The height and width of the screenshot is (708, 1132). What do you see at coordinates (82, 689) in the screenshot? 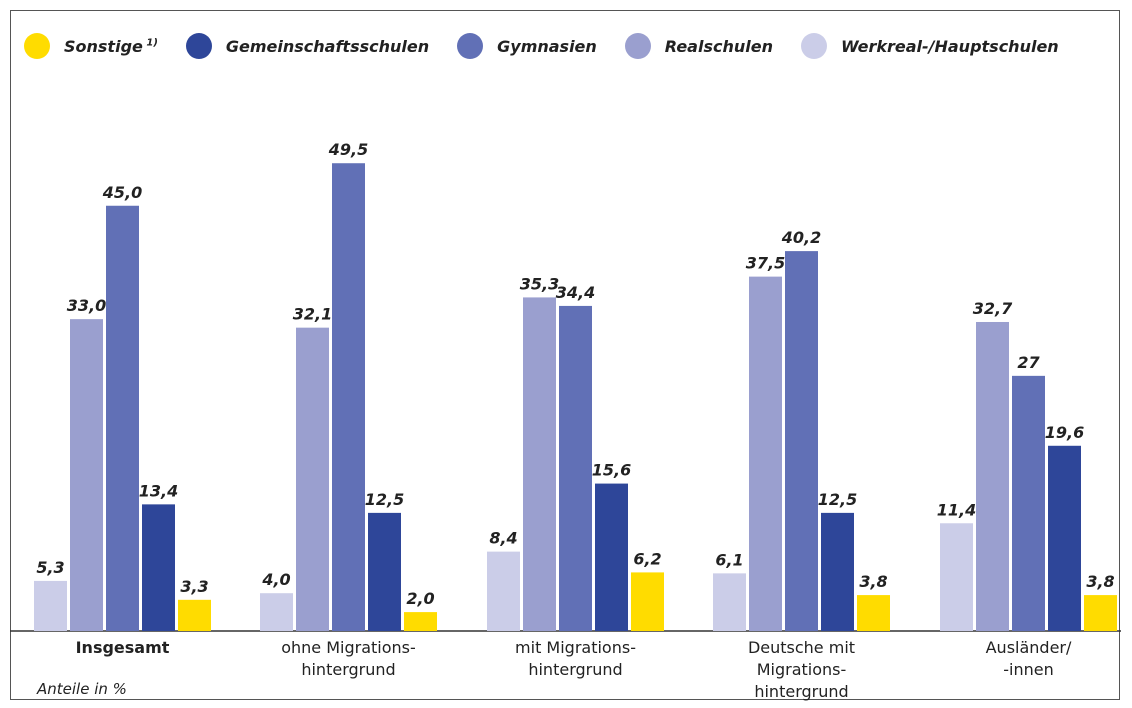
I see `unit-note: Anteile in %` at bounding box center [82, 689].